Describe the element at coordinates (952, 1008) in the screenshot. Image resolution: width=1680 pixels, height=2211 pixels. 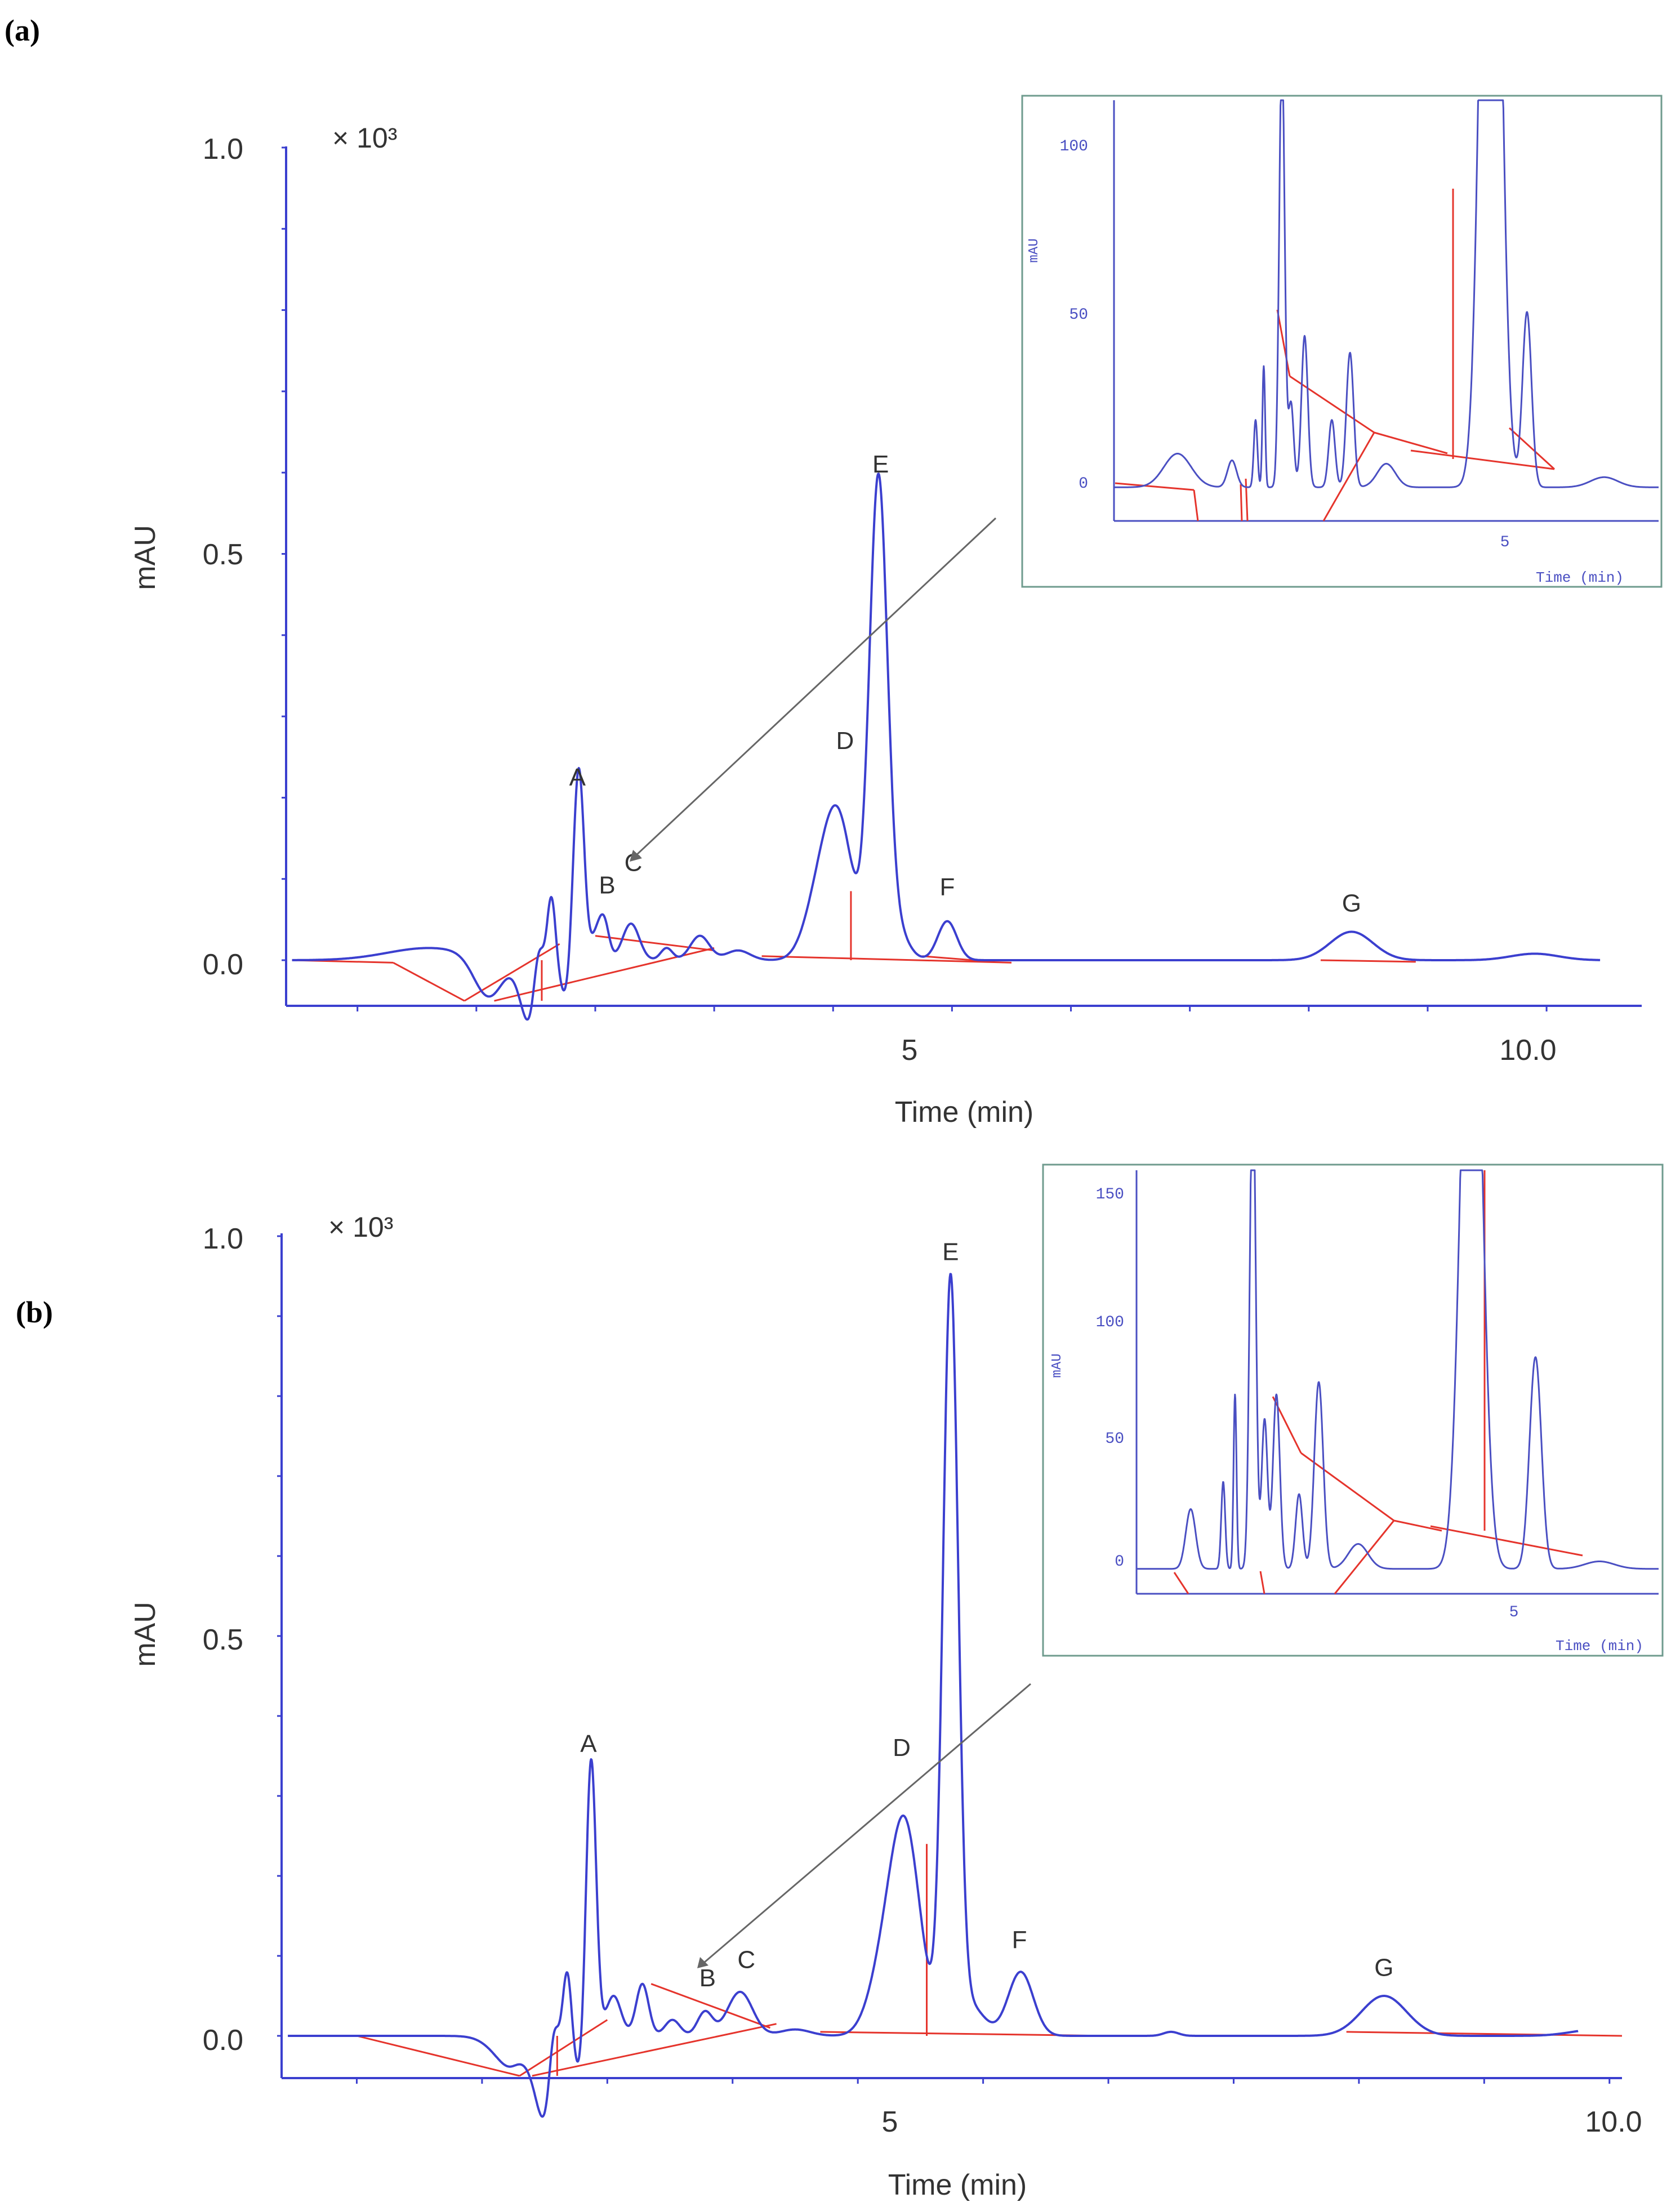
I see `panel-a-x-minor-ticks` at that location.